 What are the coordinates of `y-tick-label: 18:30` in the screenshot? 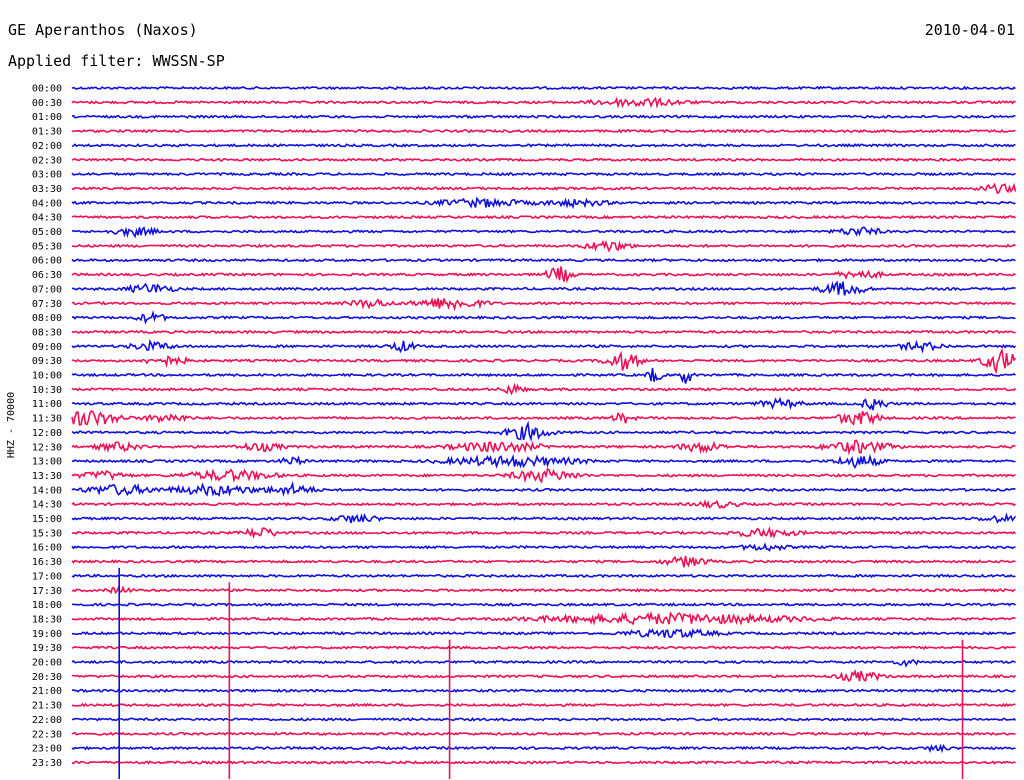 It's located at (47, 619).